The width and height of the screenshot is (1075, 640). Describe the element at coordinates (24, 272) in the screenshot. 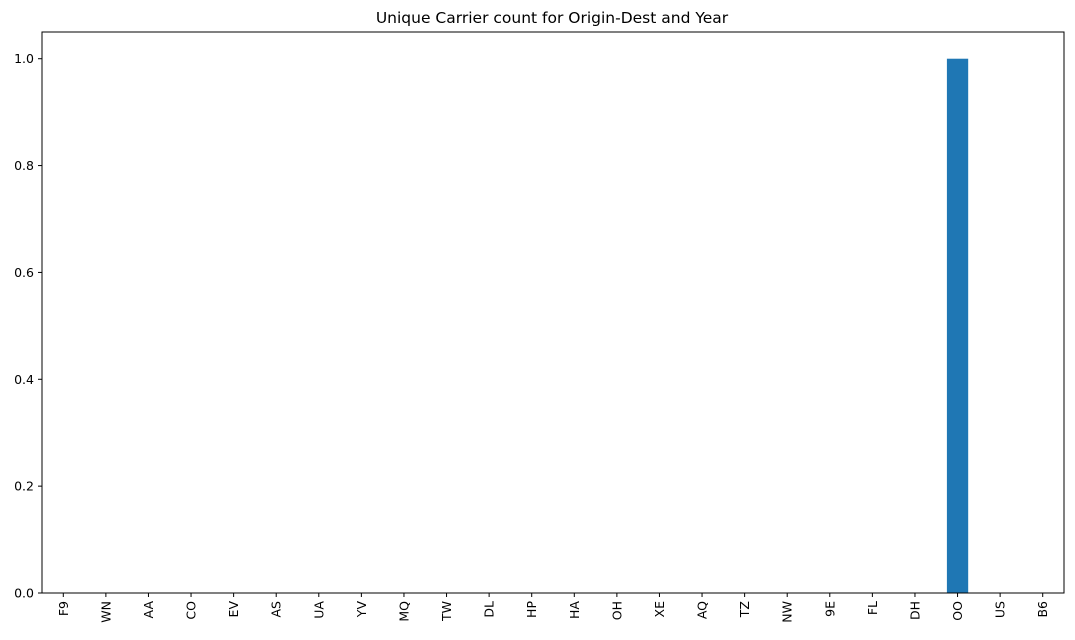

I see `y-tick-label: 0.6` at that location.